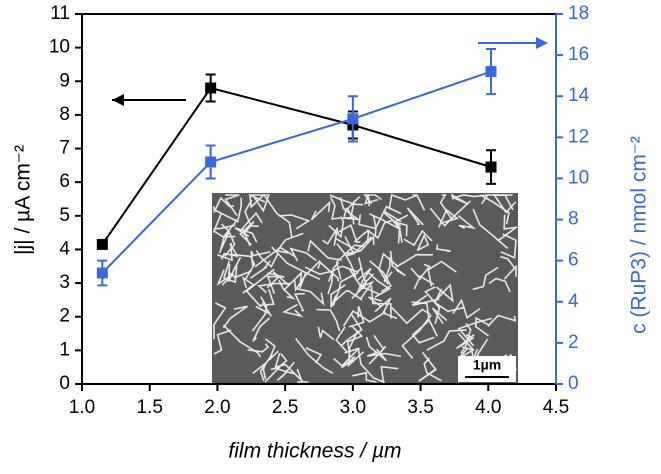 This screenshot has width=661, height=474. I want to click on y2-tick-label: 6, so click(573, 260).